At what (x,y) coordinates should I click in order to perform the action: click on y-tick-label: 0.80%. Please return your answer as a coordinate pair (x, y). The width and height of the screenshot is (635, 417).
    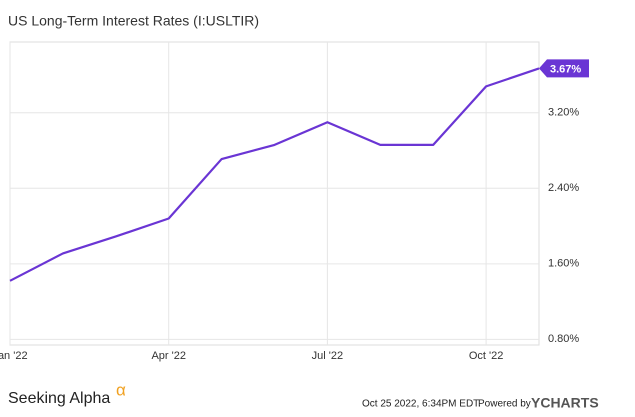
    Looking at the image, I should click on (563, 339).